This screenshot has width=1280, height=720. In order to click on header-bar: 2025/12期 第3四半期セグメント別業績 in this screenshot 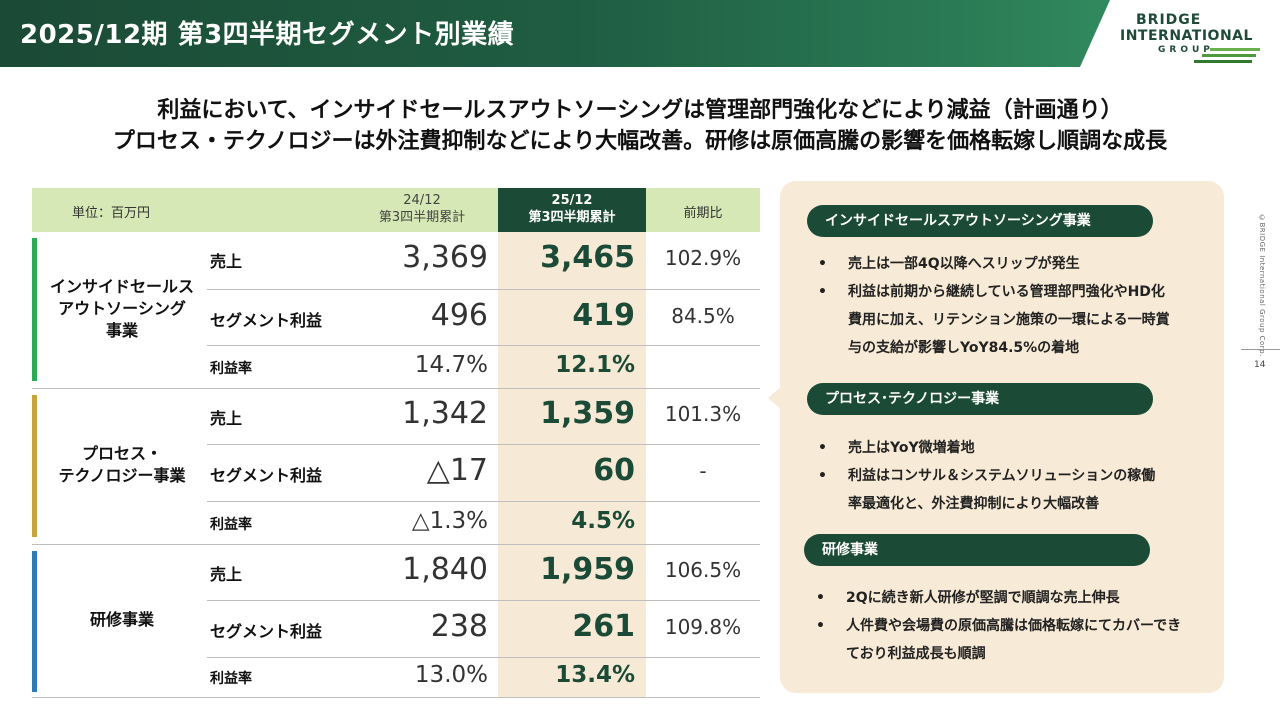, I will do `click(640, 33)`.